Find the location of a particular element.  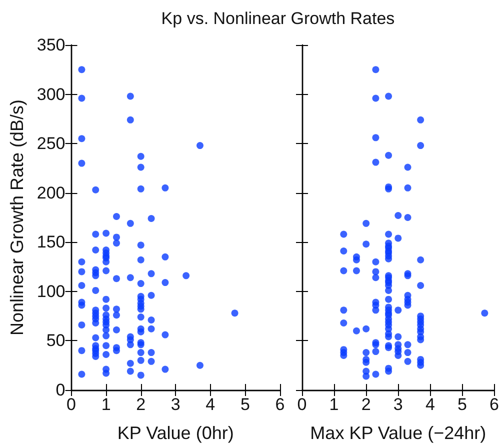

y-tick-label: 150 is located at coordinates (51, 242).